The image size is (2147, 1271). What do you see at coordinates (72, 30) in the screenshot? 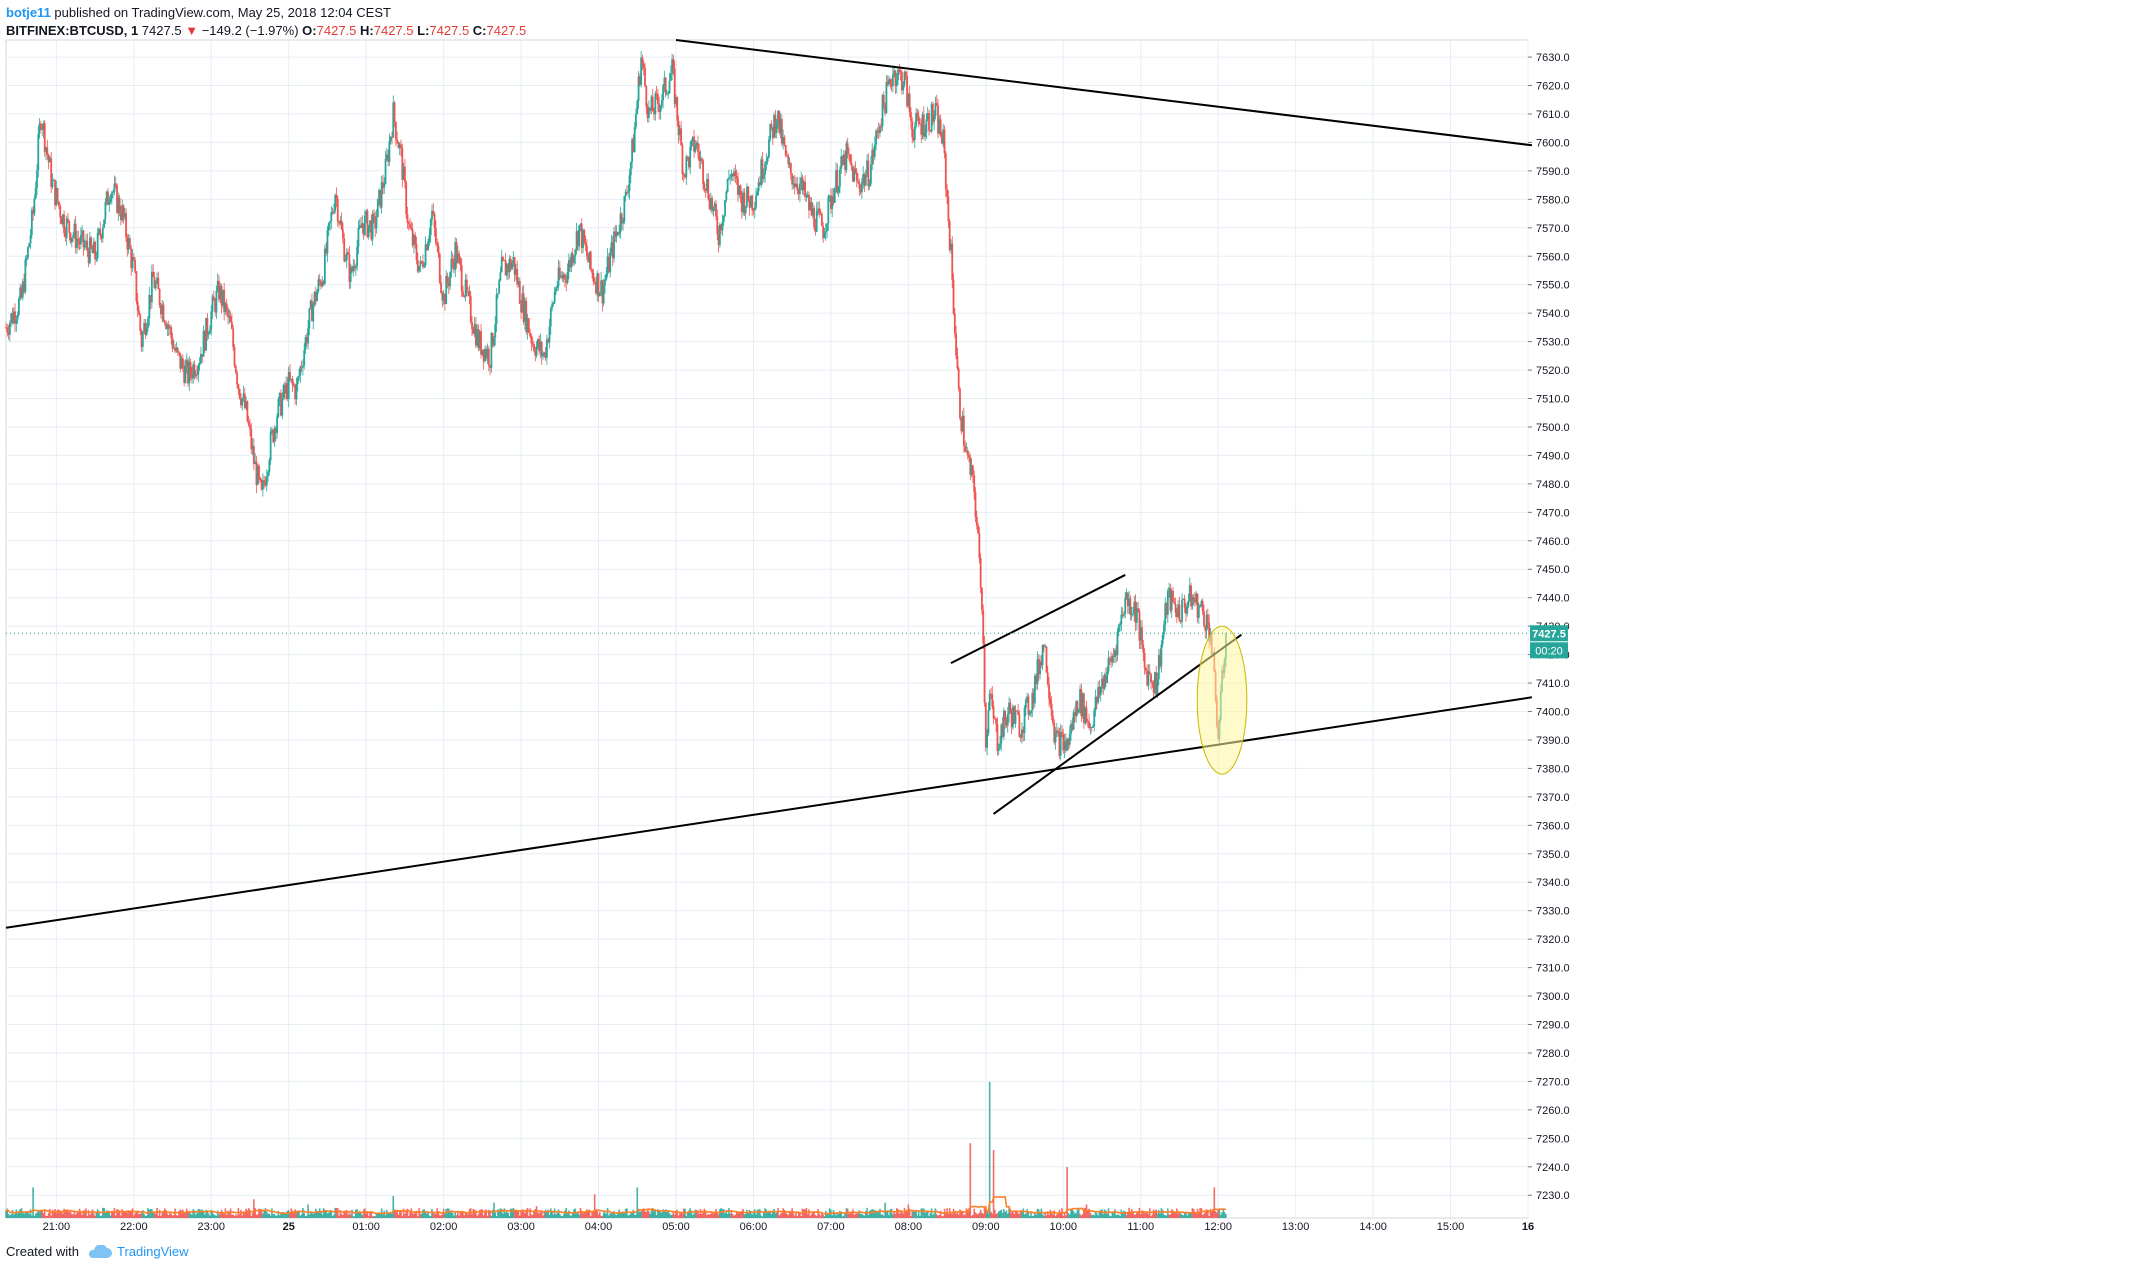
I see `symbol-label: BITFINEX:BTCUSD, 1` at bounding box center [72, 30].